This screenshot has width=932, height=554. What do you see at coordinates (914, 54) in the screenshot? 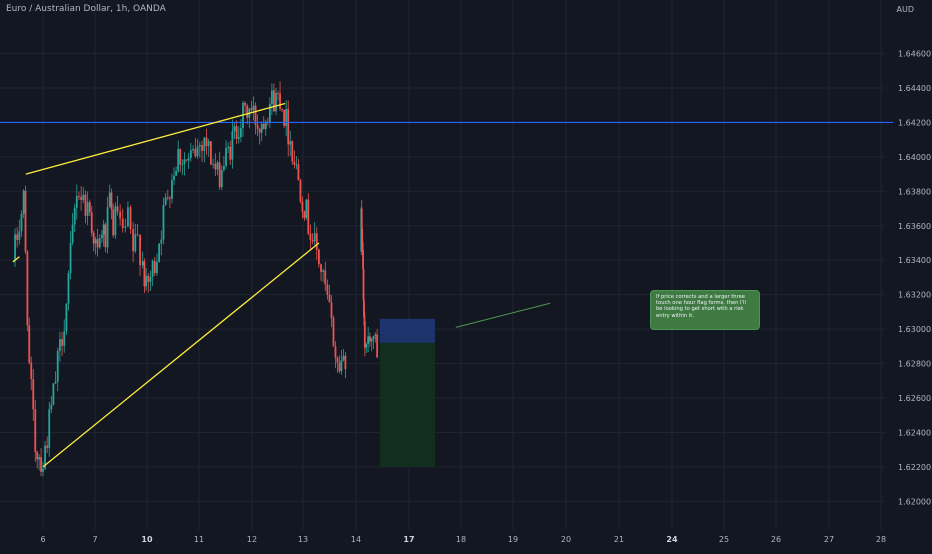
I see `price-axis-label: 1.64600` at bounding box center [914, 54].